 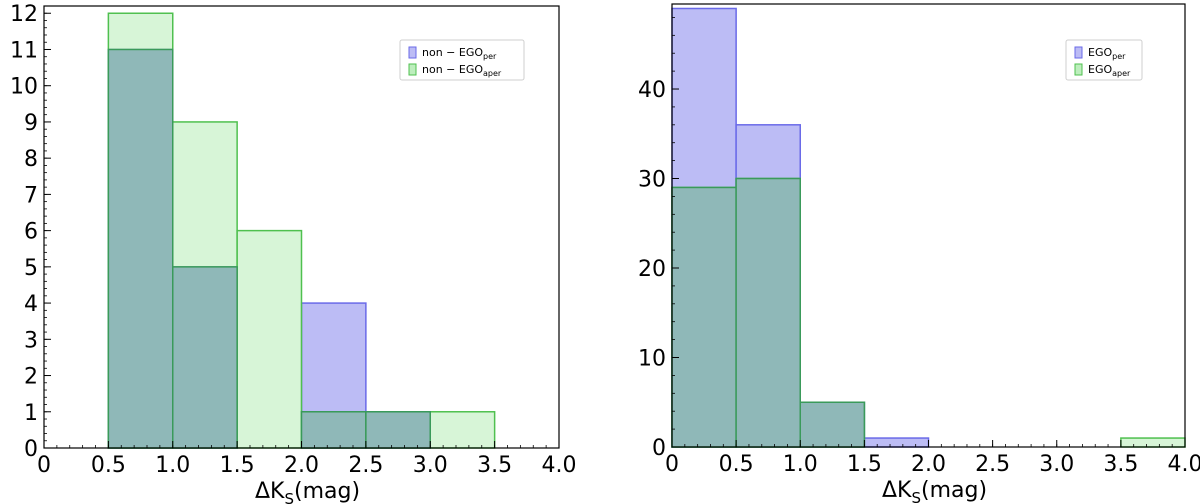 What do you see at coordinates (1109, 70) in the screenshot?
I see `legend-label: EGOaper` at bounding box center [1109, 70].